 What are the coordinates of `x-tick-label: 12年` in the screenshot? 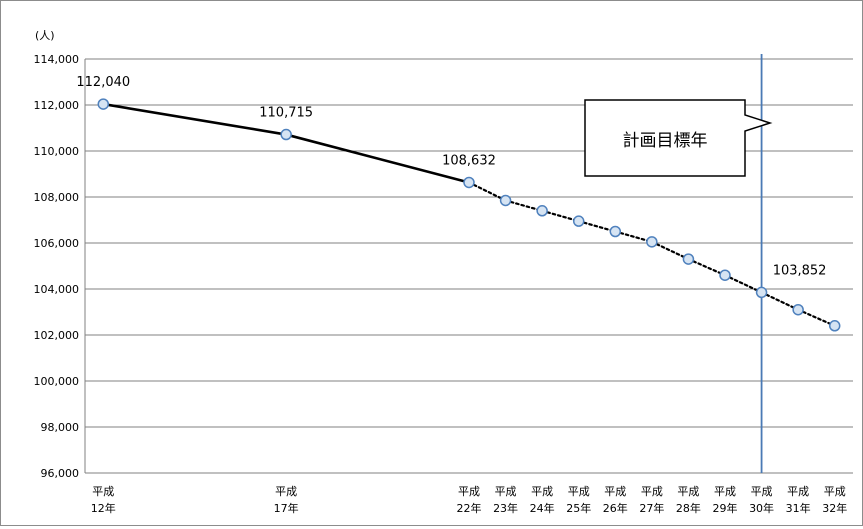 It's located at (103, 508).